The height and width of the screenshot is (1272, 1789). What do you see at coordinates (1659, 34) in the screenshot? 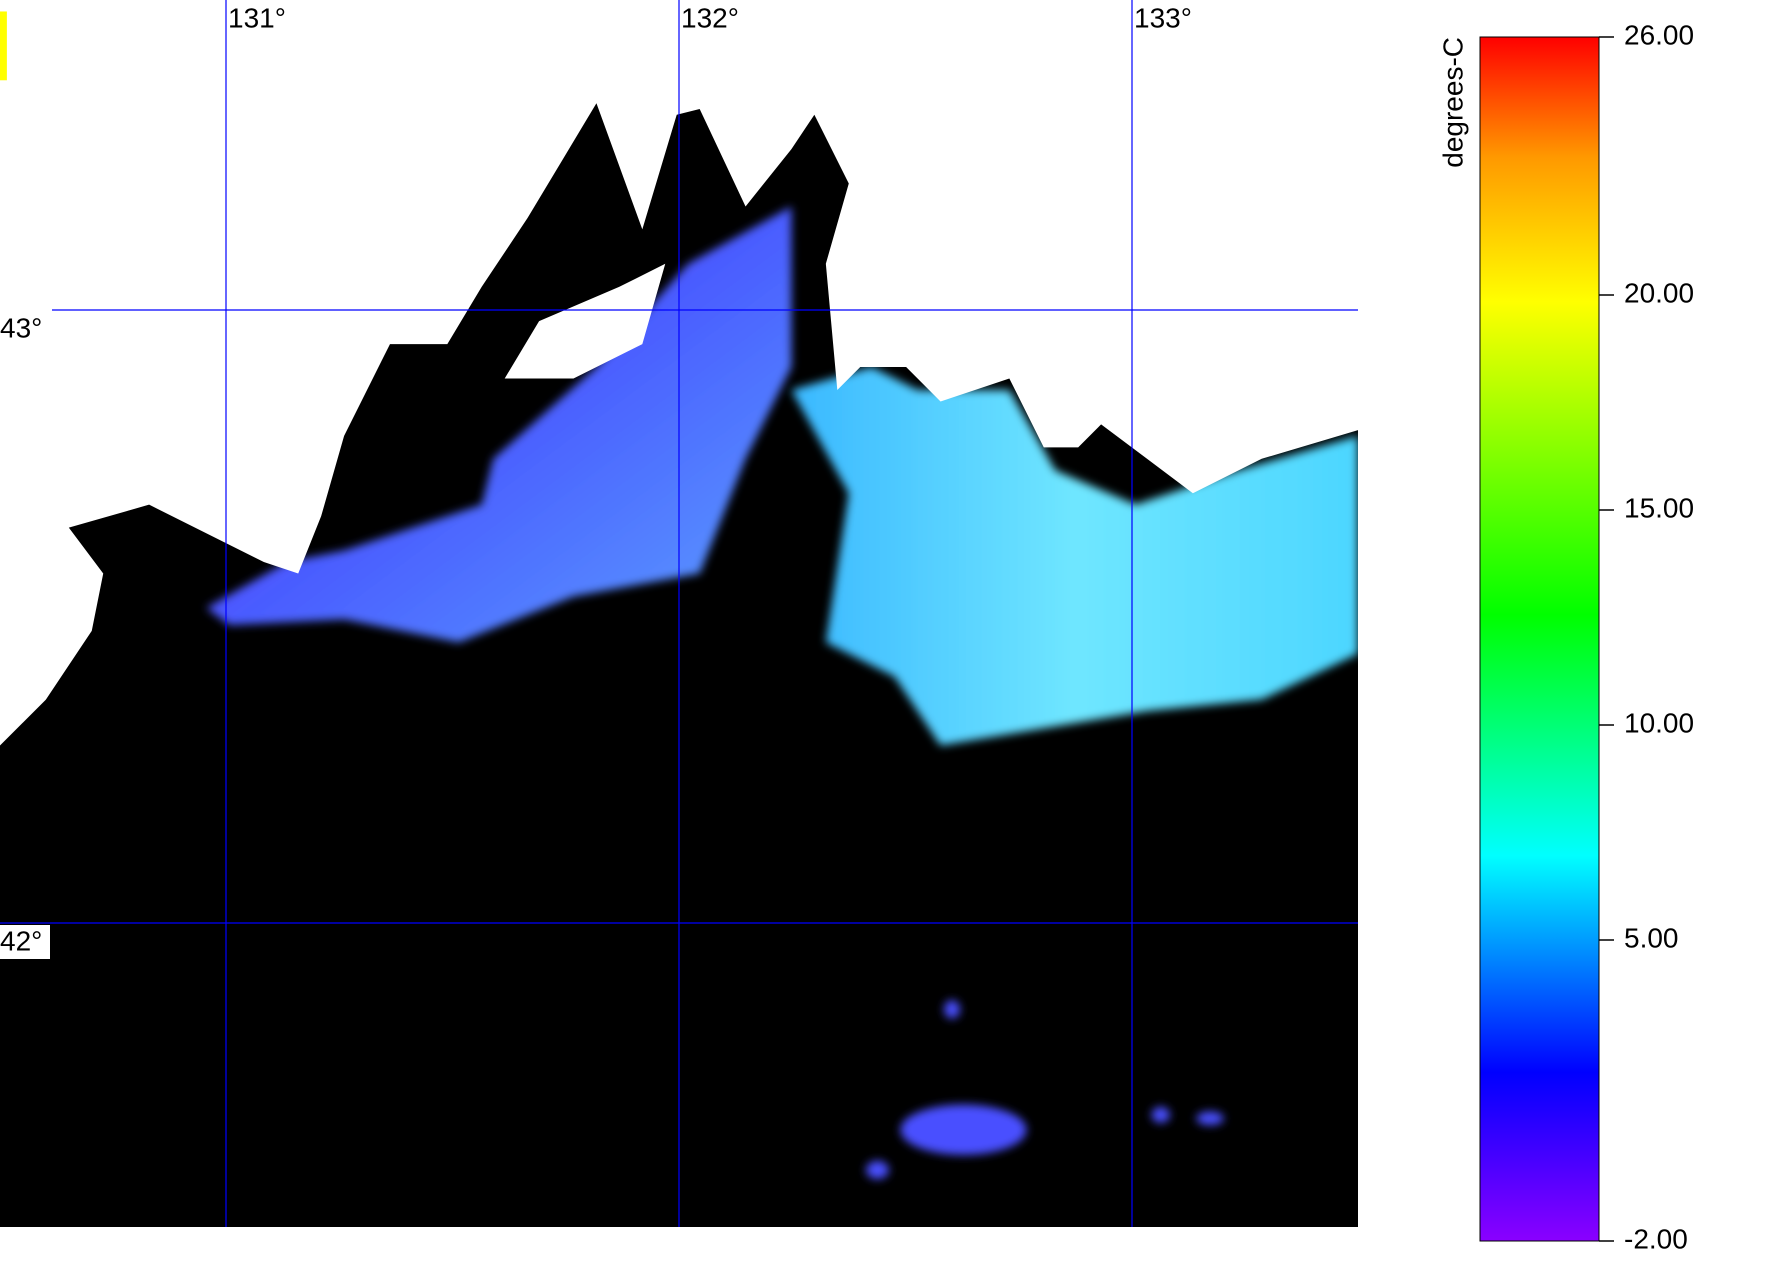
I see `colorbar-tick-label: 26.00` at bounding box center [1659, 34].